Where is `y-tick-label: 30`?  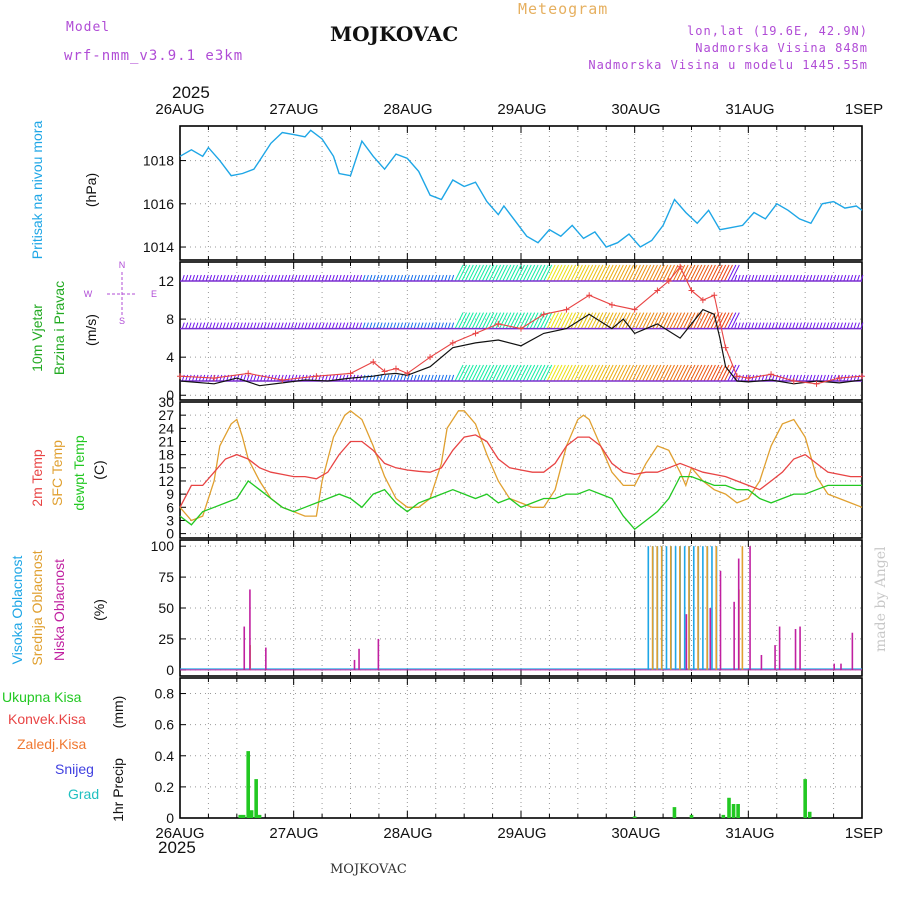
y-tick-label: 30 is located at coordinates (166, 402).